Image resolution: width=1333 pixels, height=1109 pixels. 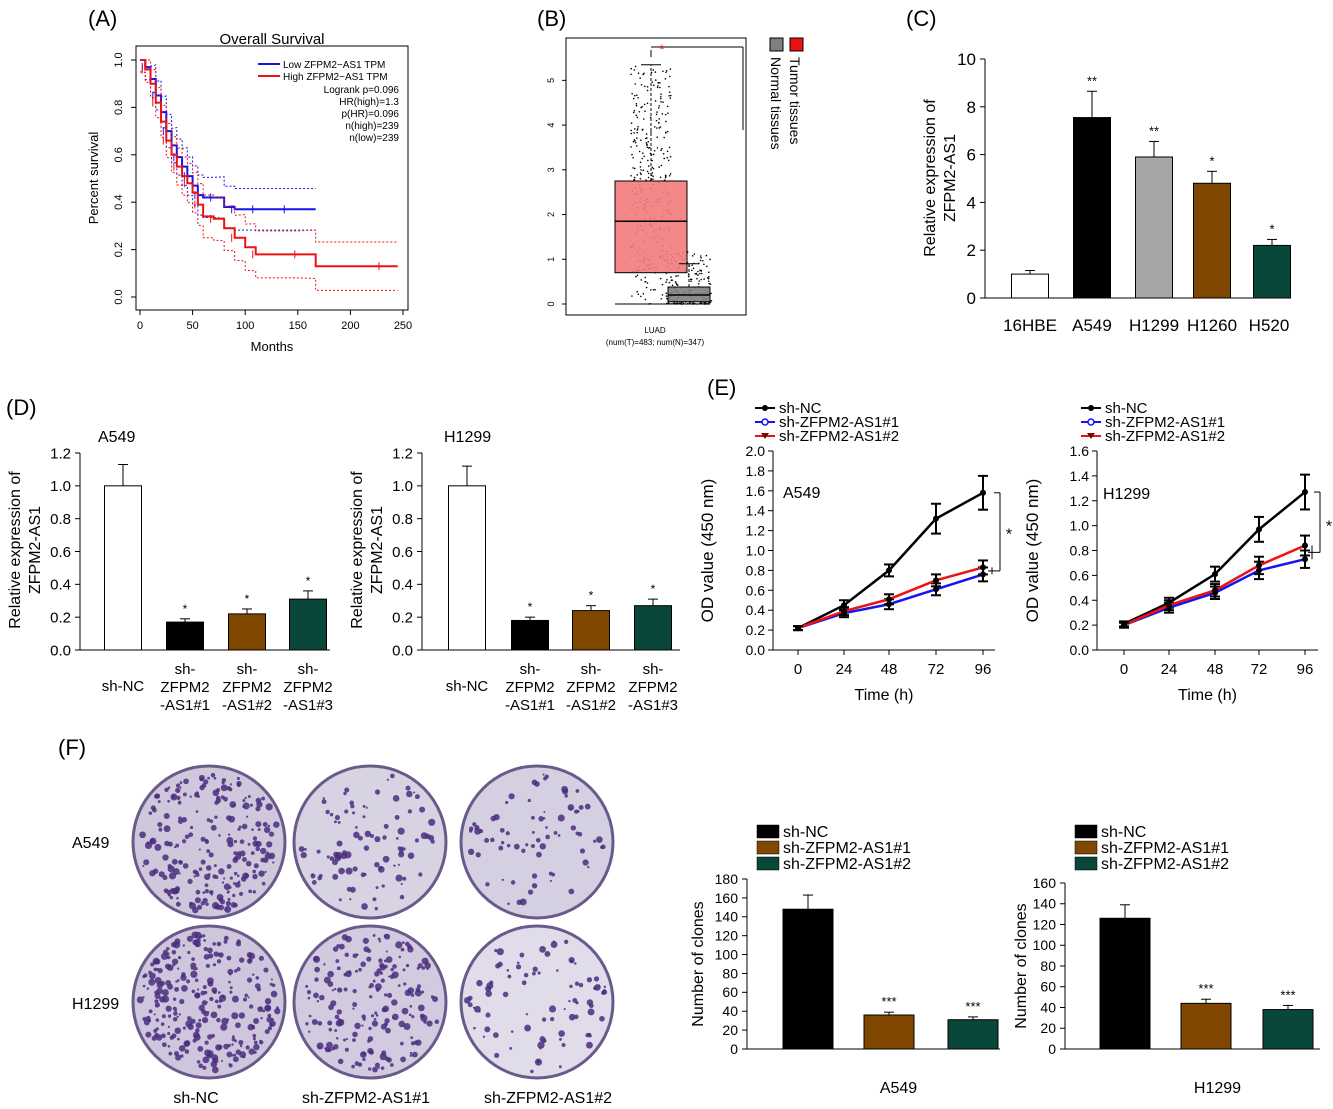 What do you see at coordinates (727, 954) in the screenshot?
I see `y-tick-label: 100` at bounding box center [727, 954].